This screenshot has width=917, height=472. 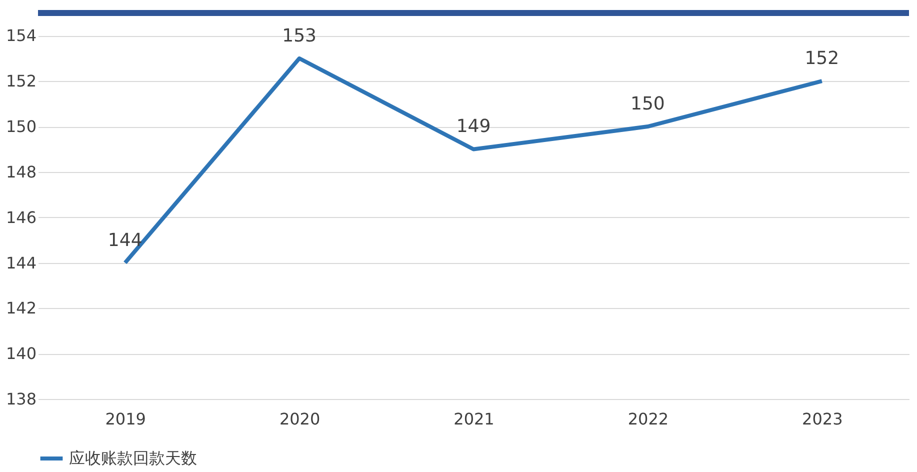 I want to click on data-label: 152, so click(x=822, y=59).